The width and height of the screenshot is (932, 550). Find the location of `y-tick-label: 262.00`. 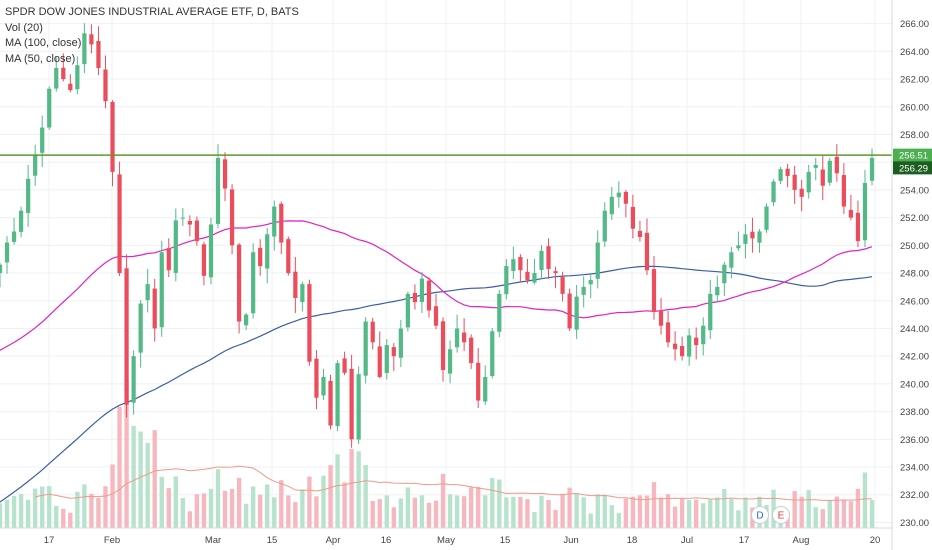

y-tick-label: 262.00 is located at coordinates (914, 80).